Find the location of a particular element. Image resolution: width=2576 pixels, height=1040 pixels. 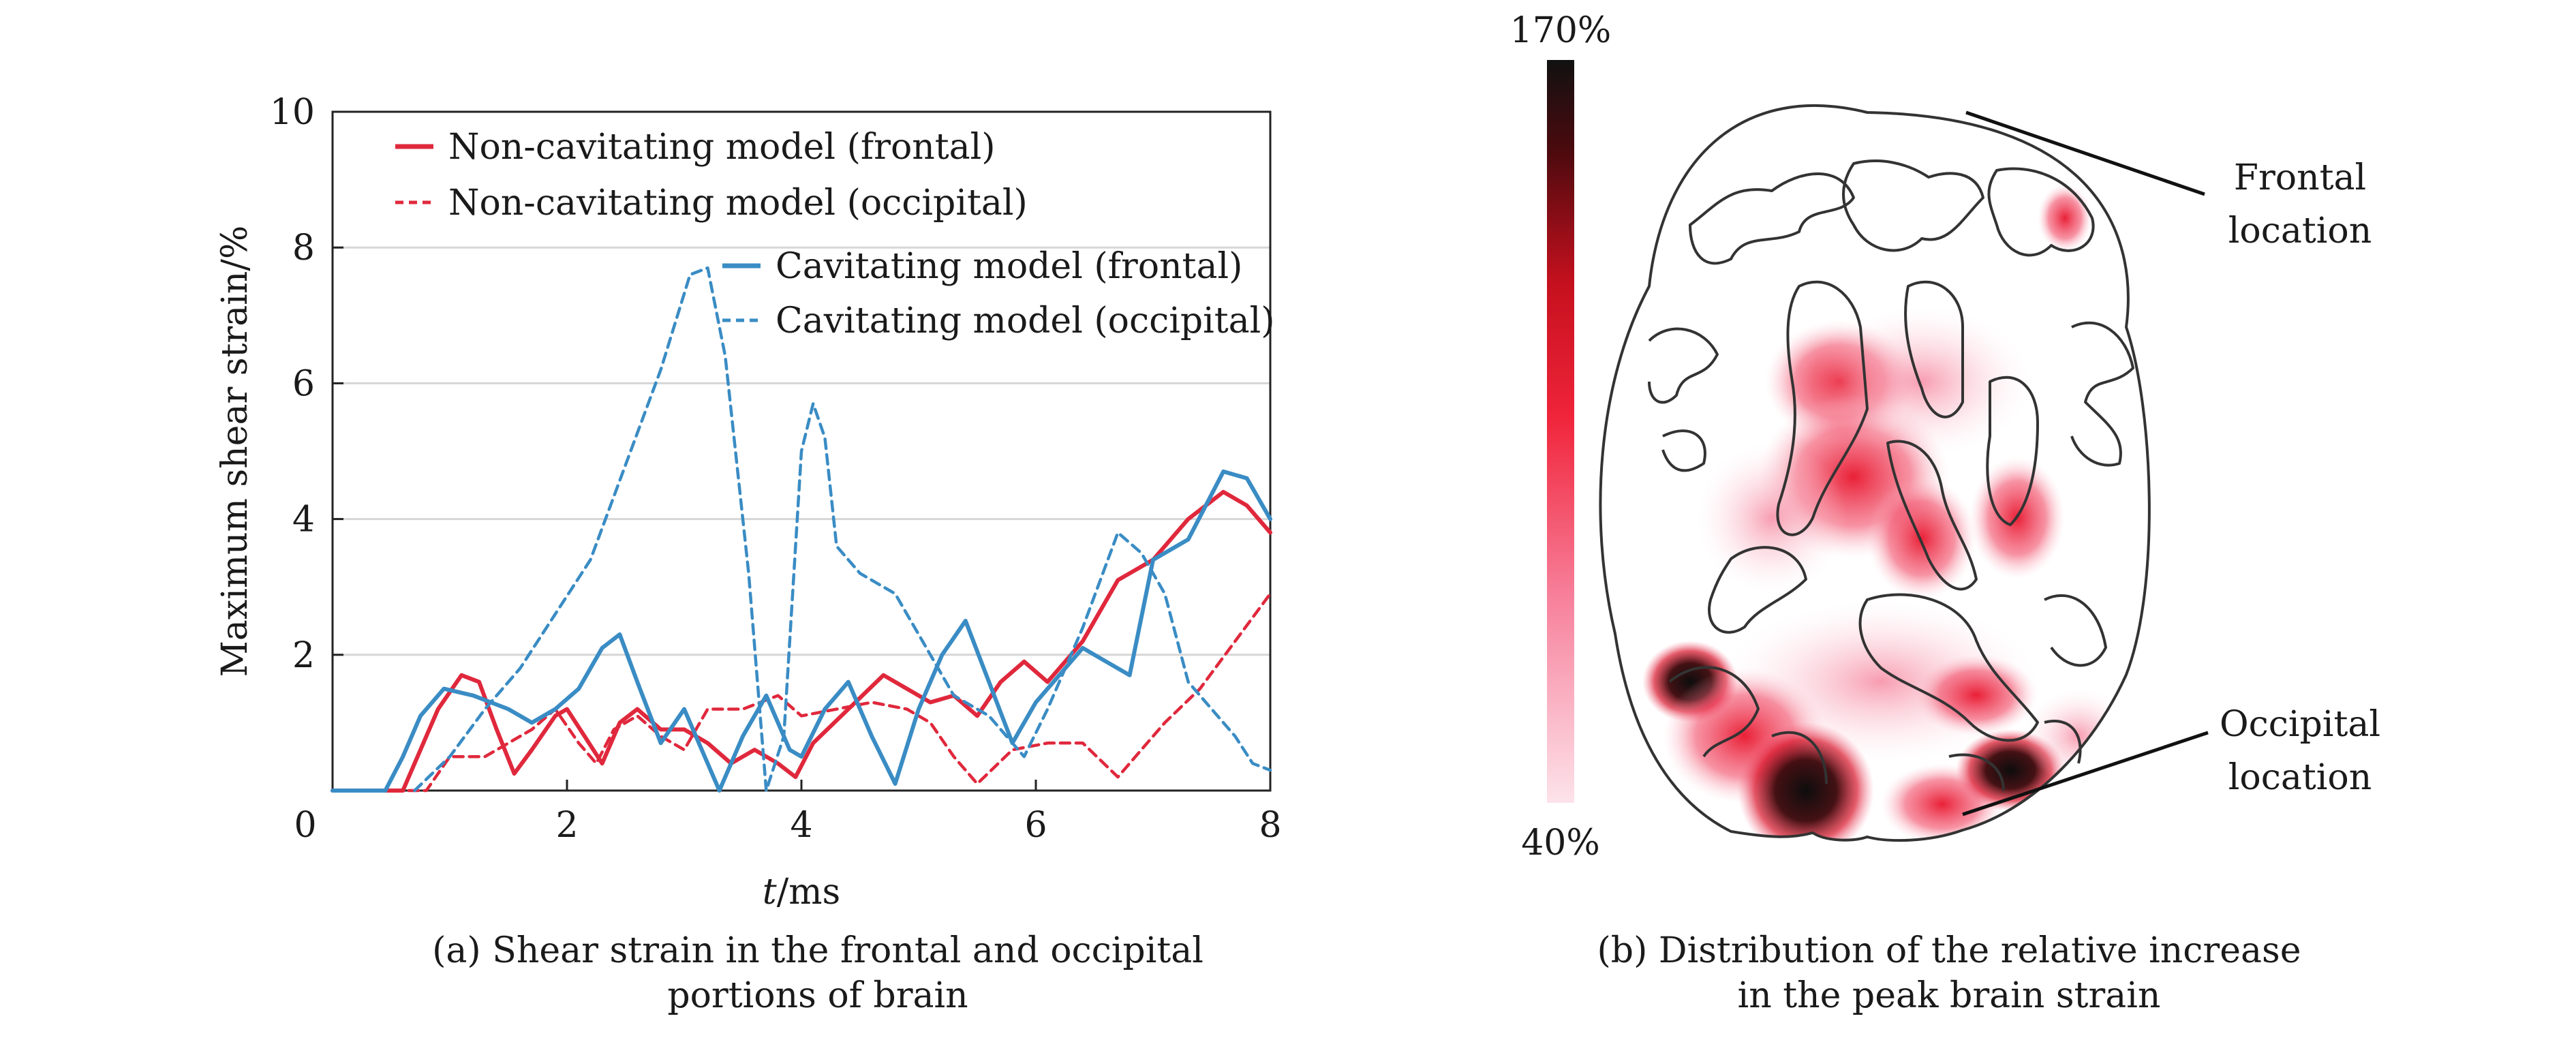

y-axis-label: Maximum shear strain/% is located at coordinates (235, 451).